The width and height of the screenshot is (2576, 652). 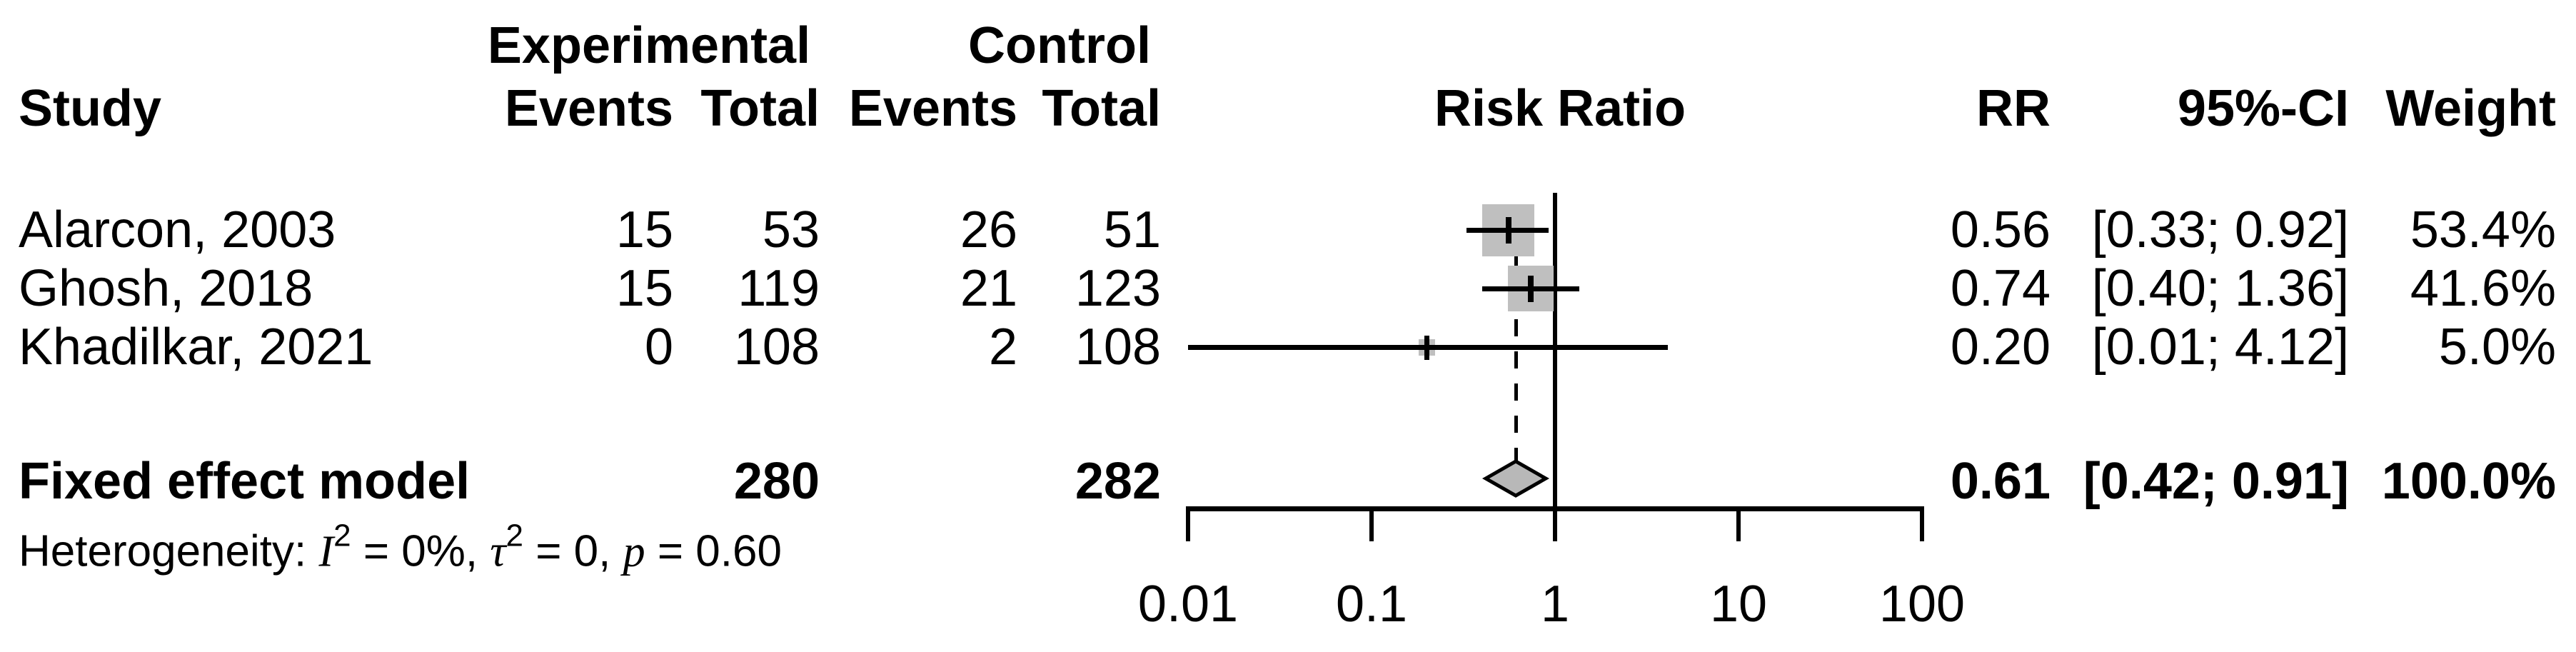 What do you see at coordinates (760, 108) in the screenshot?
I see `exp-total-column-header: Total` at bounding box center [760, 108].